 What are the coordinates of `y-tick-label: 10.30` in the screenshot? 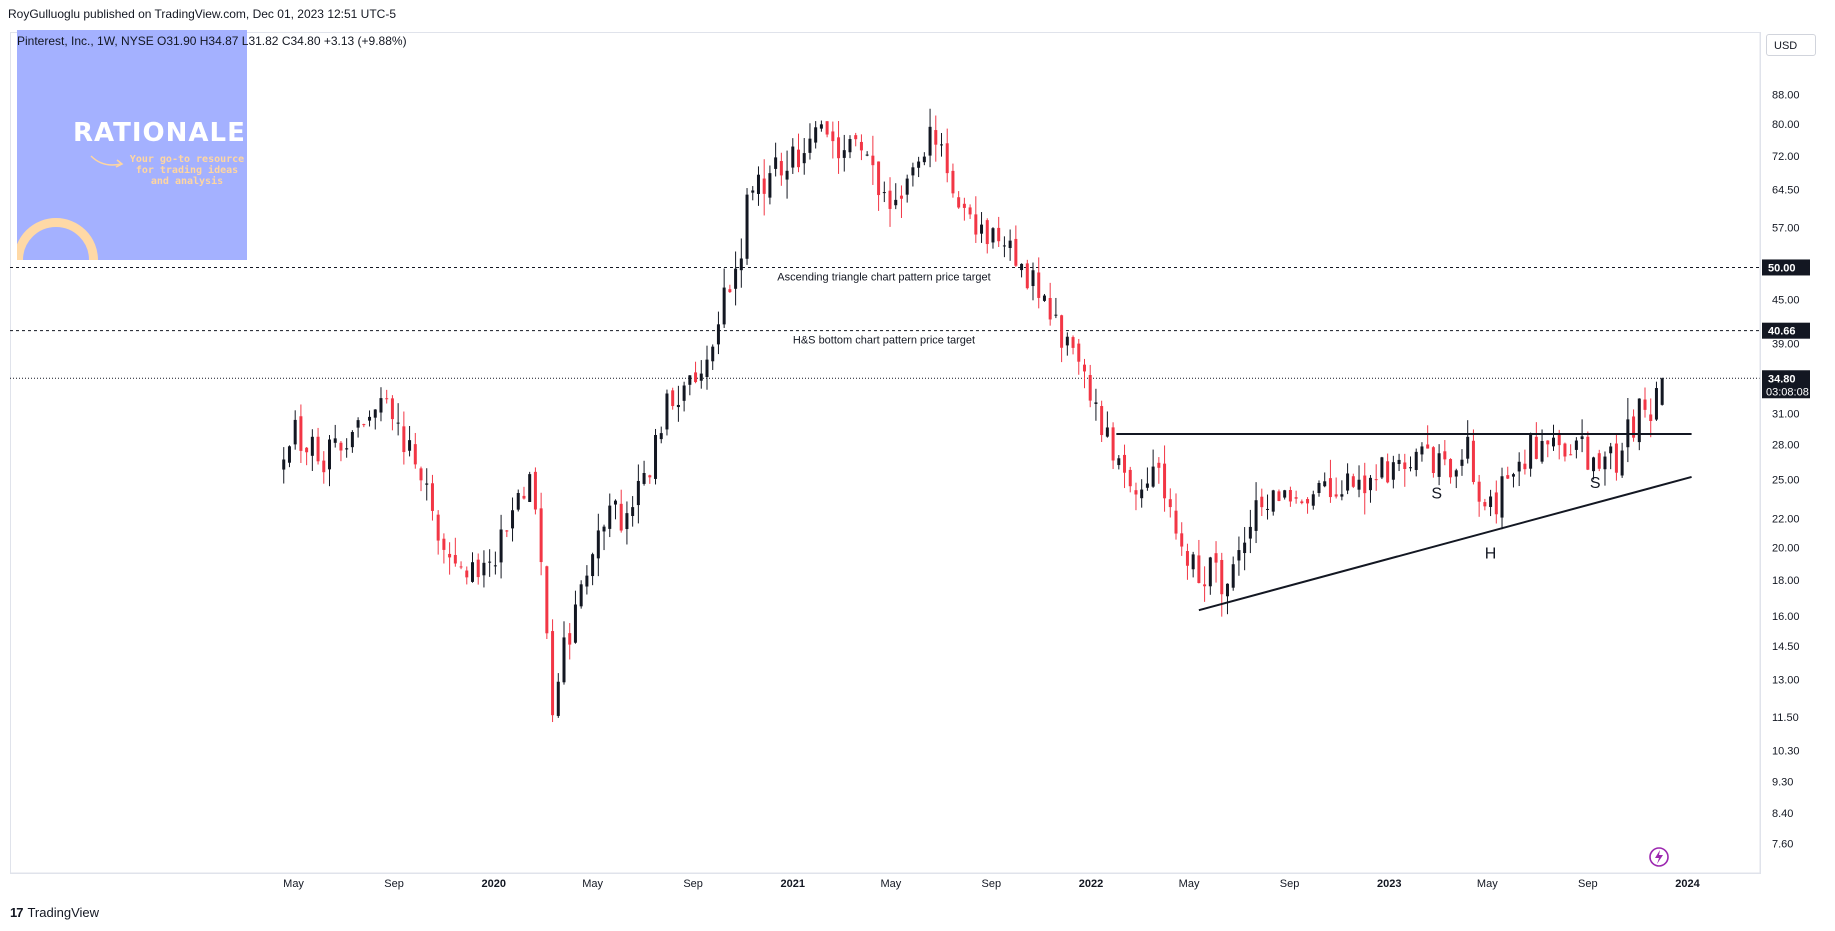 It's located at (1786, 752).